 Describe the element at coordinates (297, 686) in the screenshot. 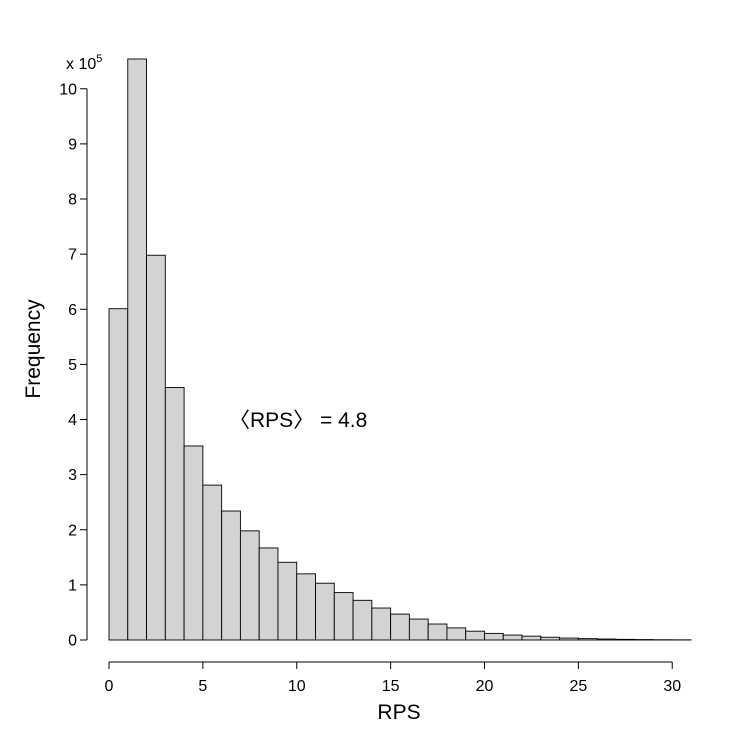

I see `x-tick-label: 10` at that location.